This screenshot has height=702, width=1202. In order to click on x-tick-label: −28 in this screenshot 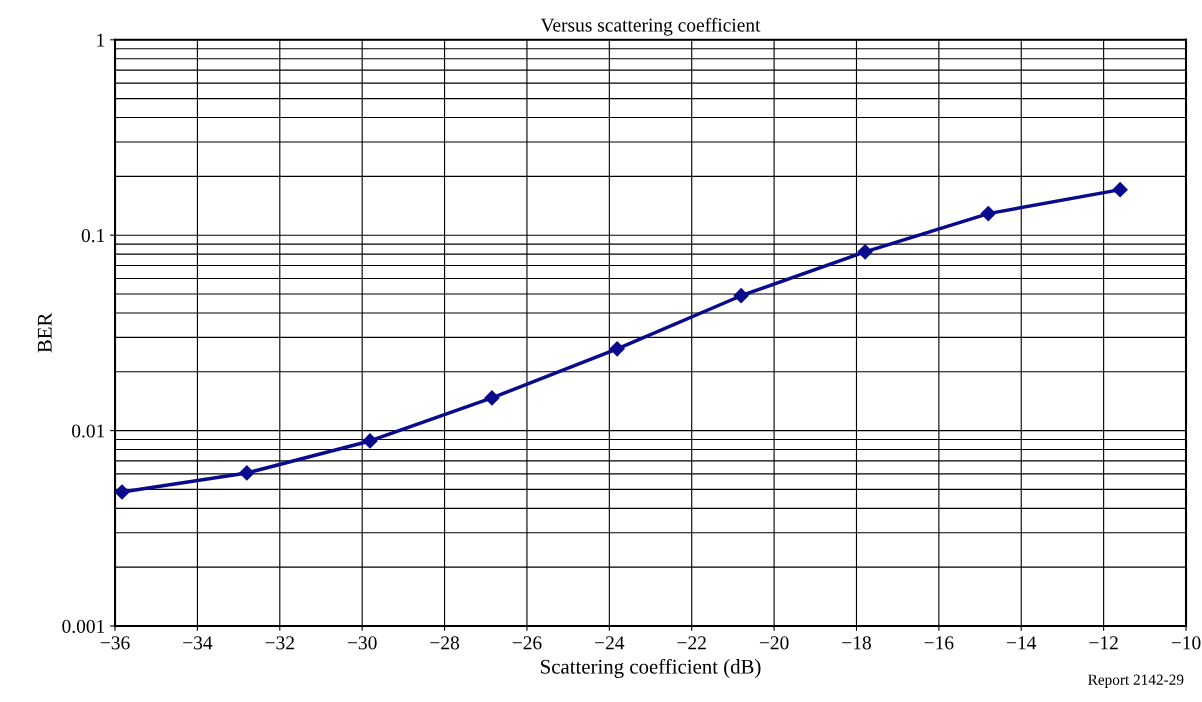, I will do `click(445, 643)`.